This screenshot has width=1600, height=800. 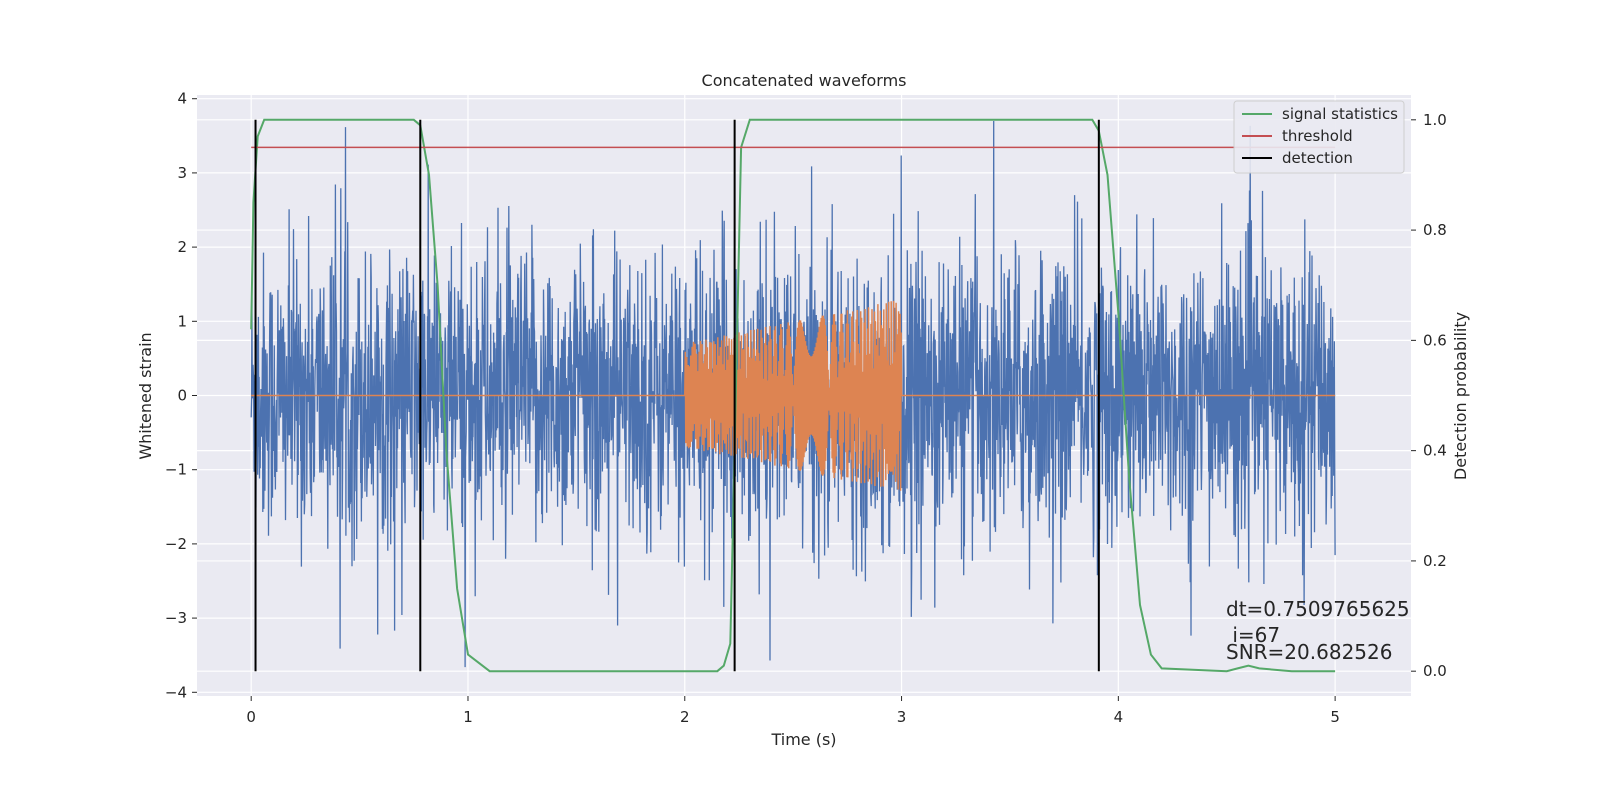 What do you see at coordinates (176, 544) in the screenshot?
I see `y-tick-label: −2` at bounding box center [176, 544].